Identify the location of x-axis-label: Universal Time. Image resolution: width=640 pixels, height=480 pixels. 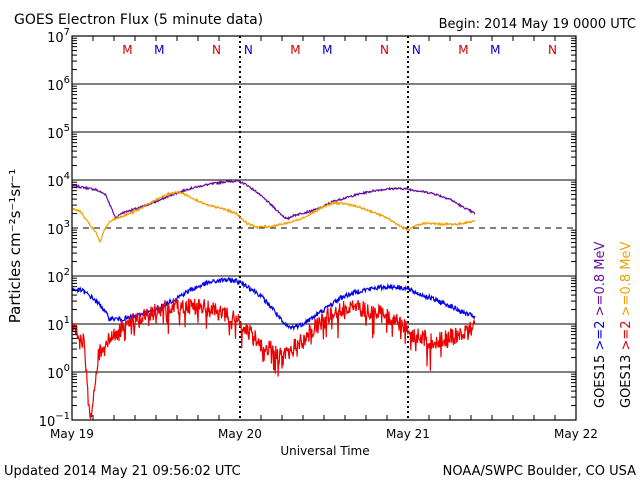
(324, 451).